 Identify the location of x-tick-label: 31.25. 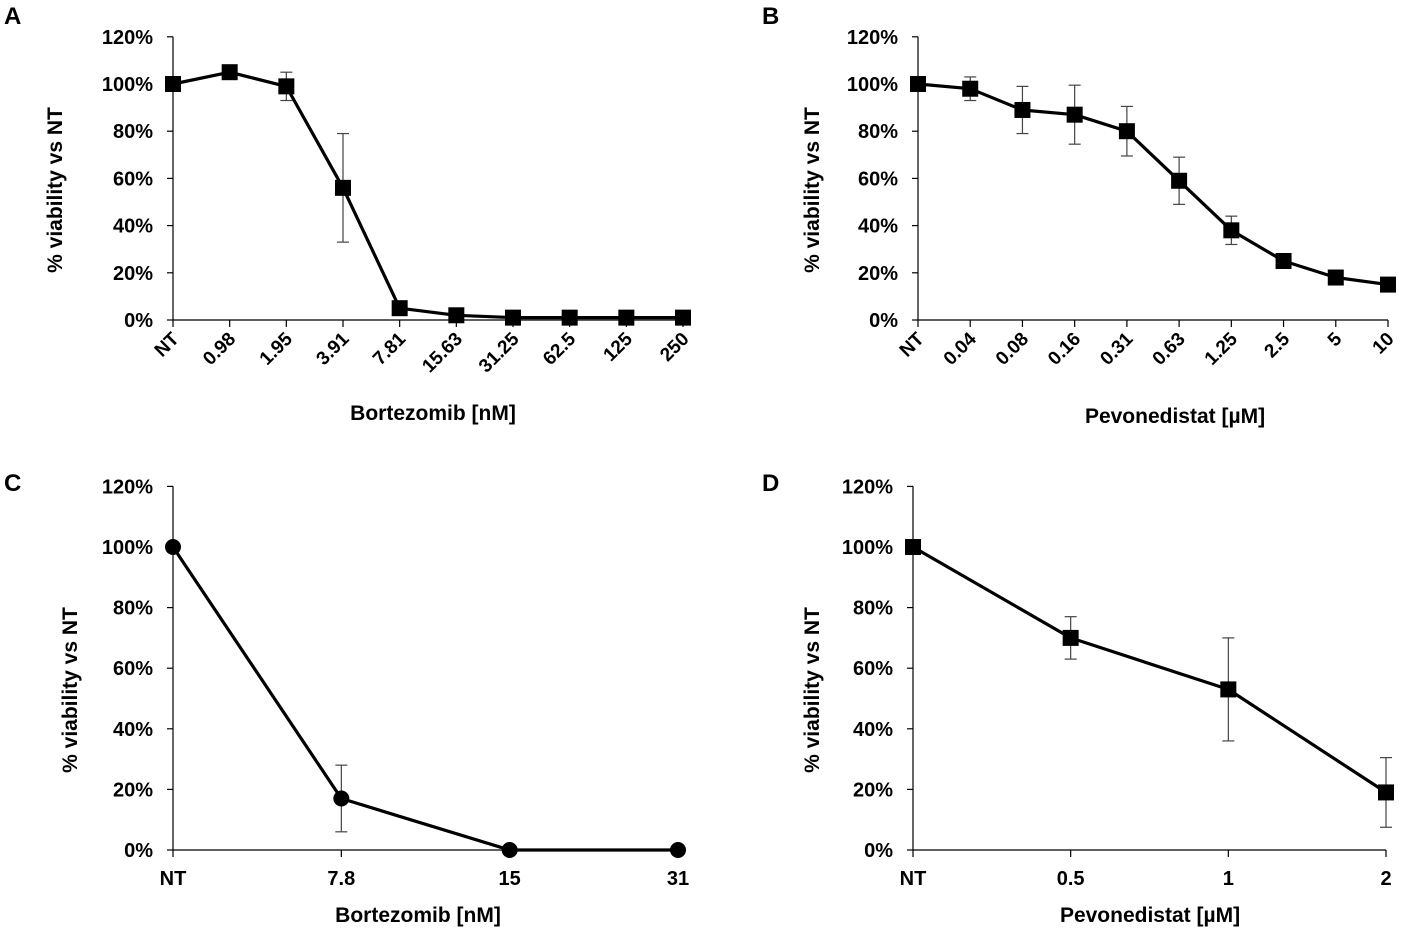
(499, 352).